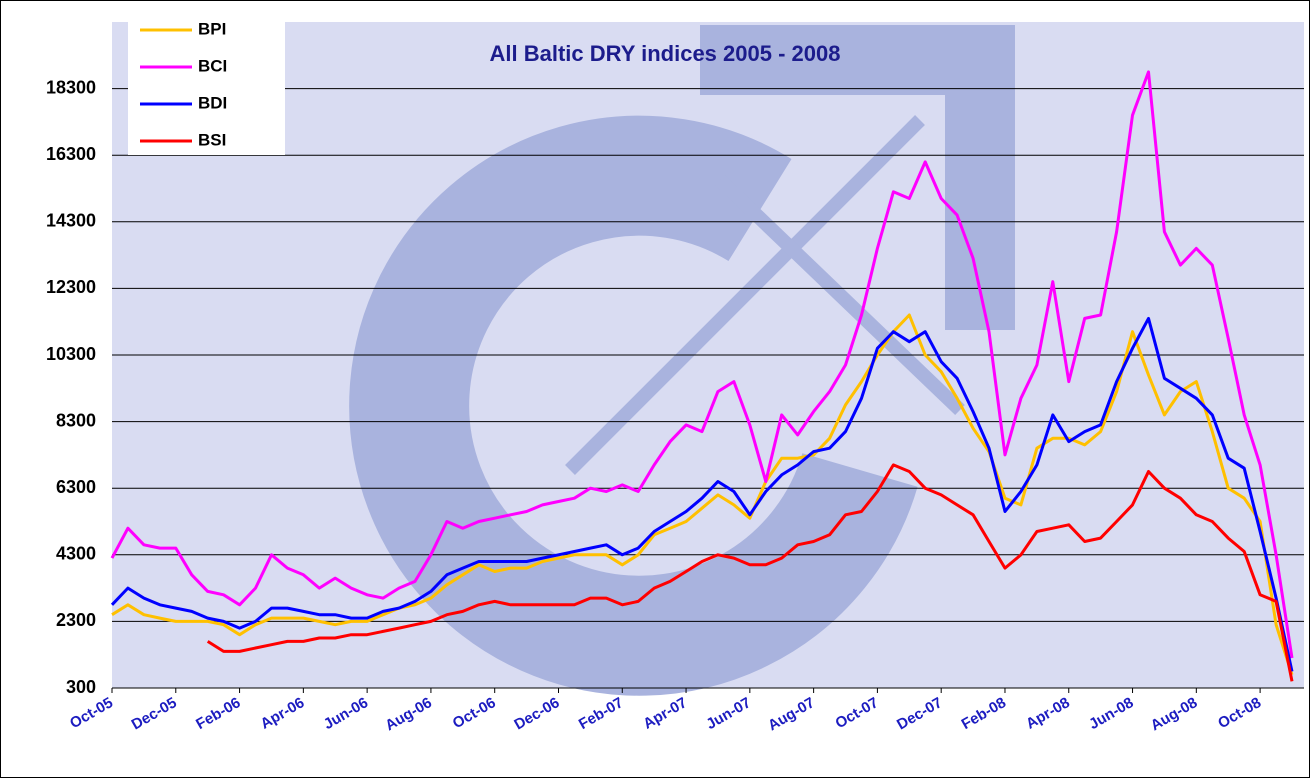  I want to click on y-tick-label: 12300, so click(71, 287).